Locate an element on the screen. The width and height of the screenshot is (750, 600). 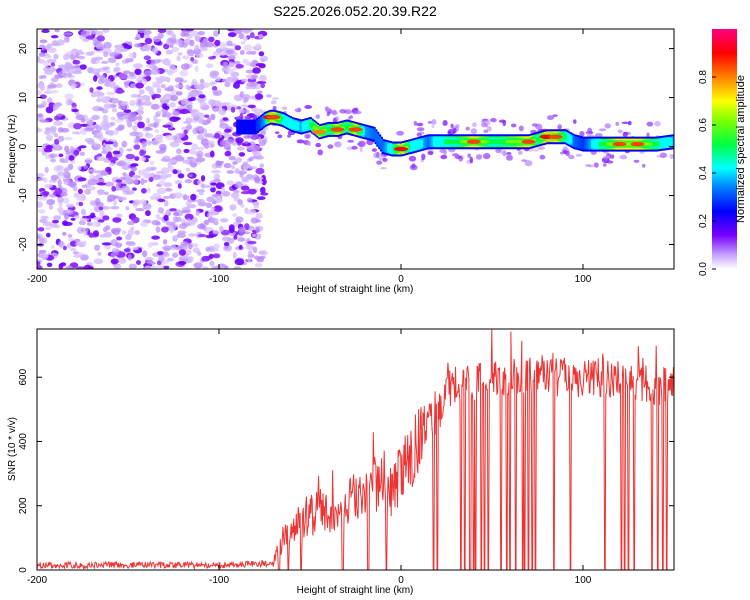
ridge-cell is located at coordinates (421, 143).